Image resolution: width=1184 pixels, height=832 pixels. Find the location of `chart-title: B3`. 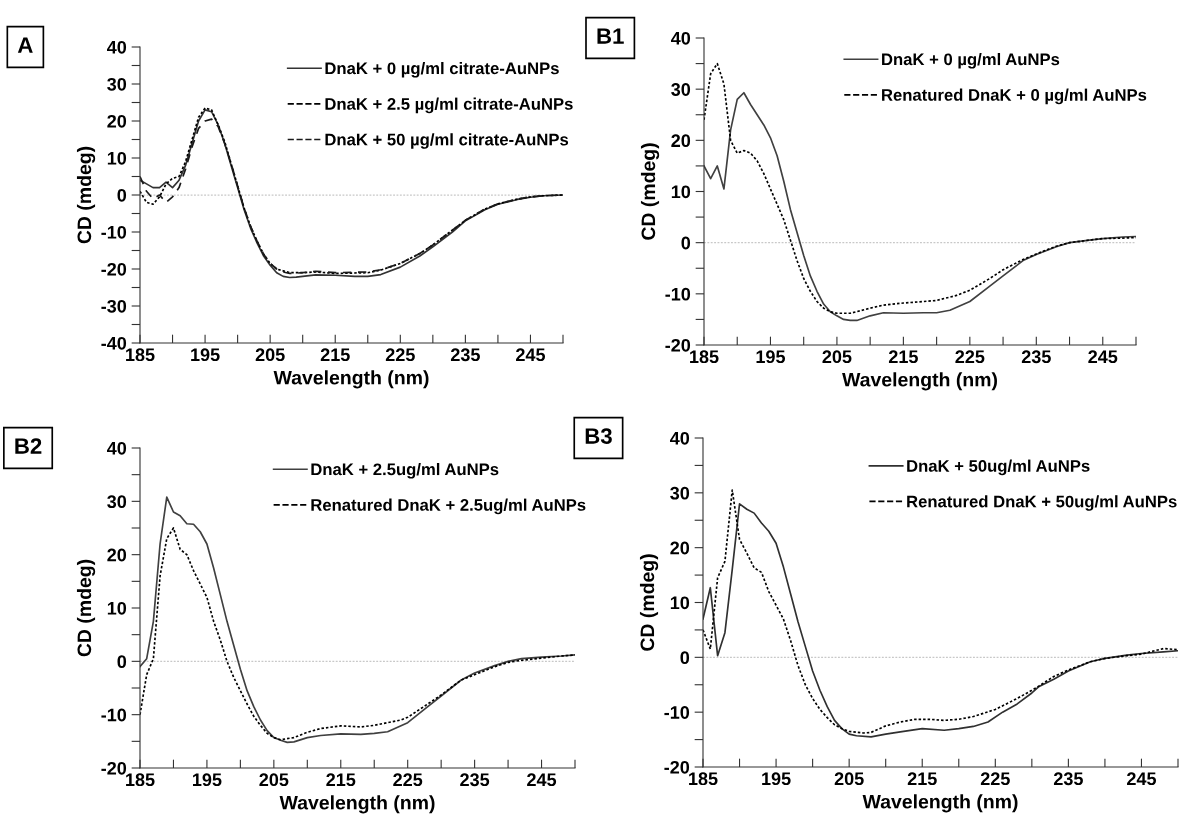

chart-title: B3 is located at coordinates (598, 436).